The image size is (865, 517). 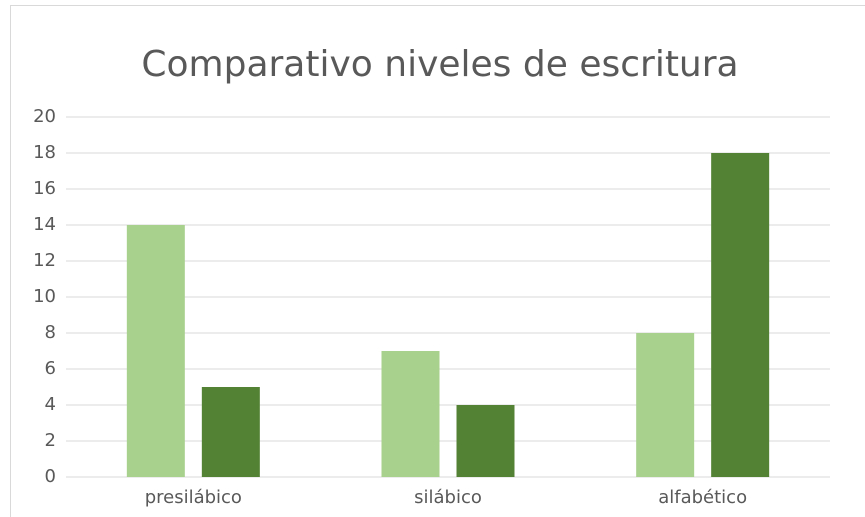 What do you see at coordinates (44, 188) in the screenshot?
I see `y-tick-label: 16` at bounding box center [44, 188].